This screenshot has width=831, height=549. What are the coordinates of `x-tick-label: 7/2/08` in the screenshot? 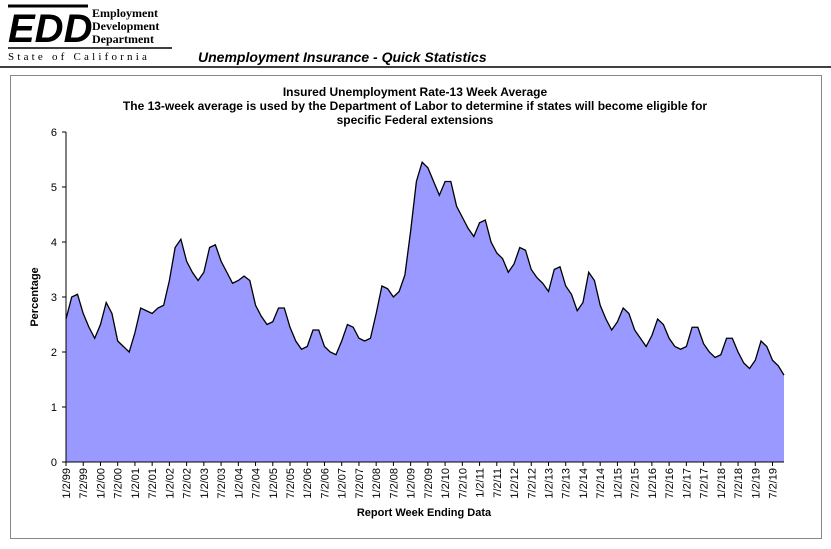 It's located at (394, 483).